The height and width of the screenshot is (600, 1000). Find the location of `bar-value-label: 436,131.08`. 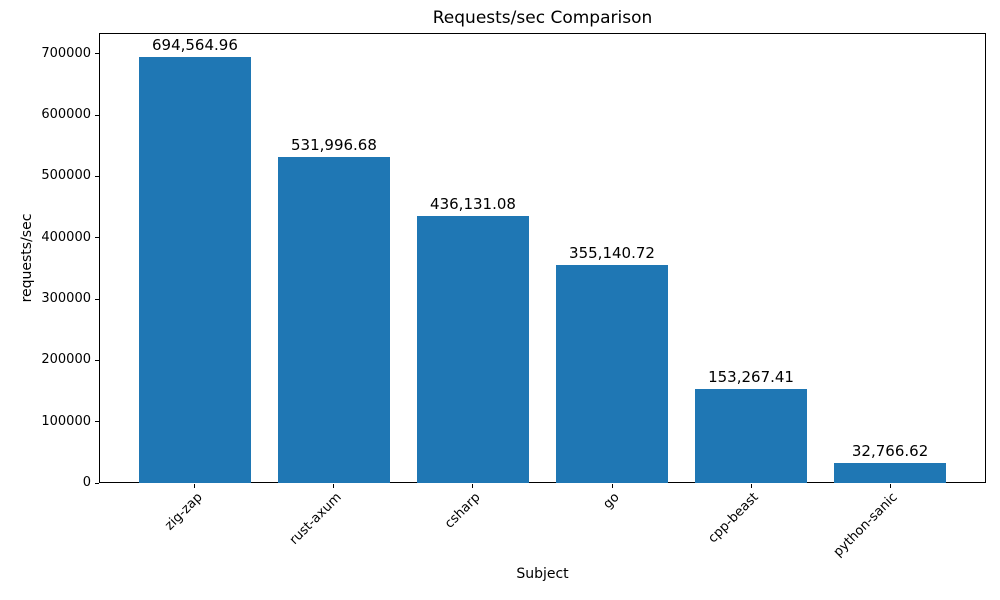

bar-value-label: 436,131.08 is located at coordinates (473, 203).